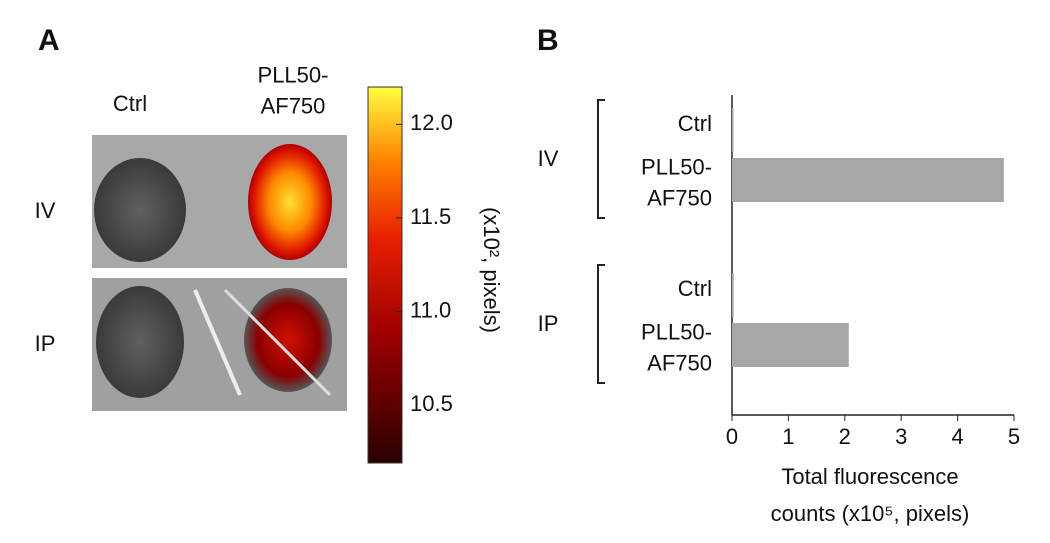 Image resolution: width=1050 pixels, height=543 pixels. What do you see at coordinates (548, 40) in the screenshot?
I see `panel-label: B` at bounding box center [548, 40].